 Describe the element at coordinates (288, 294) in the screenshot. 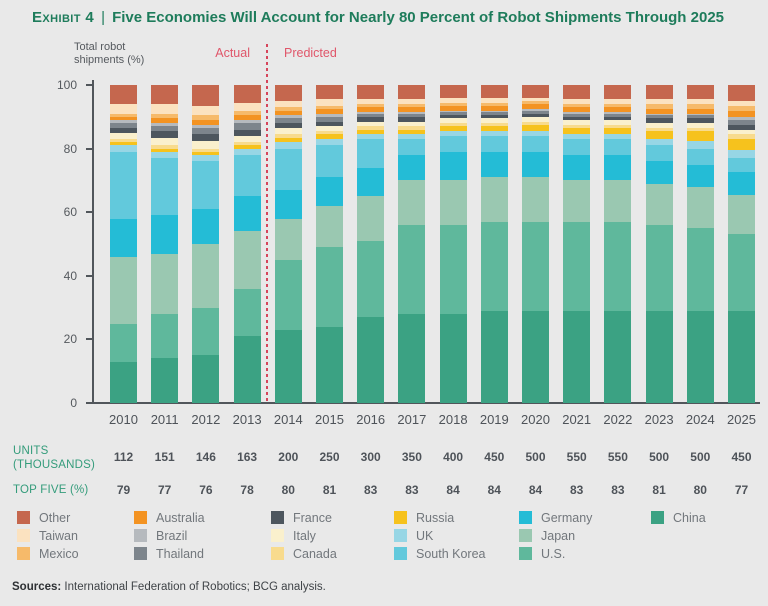

I see `segment-u-s-2014` at that location.